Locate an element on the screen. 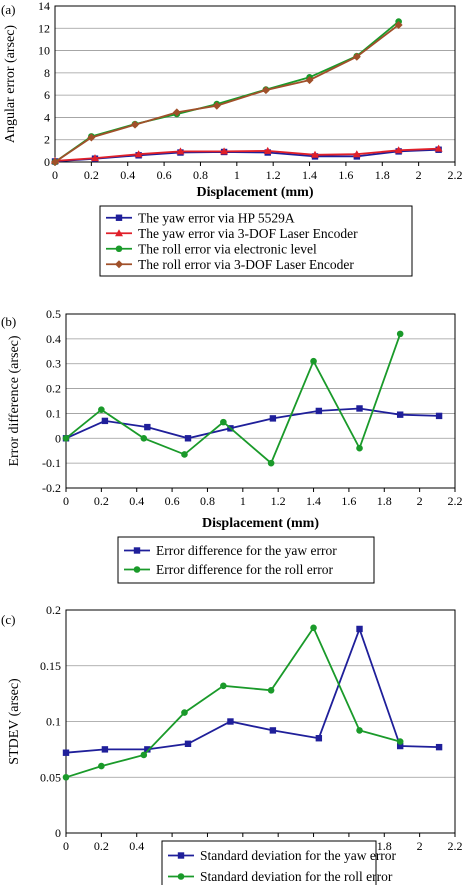 The image size is (474, 885). y-tick-label: 2 is located at coordinates (47, 140).